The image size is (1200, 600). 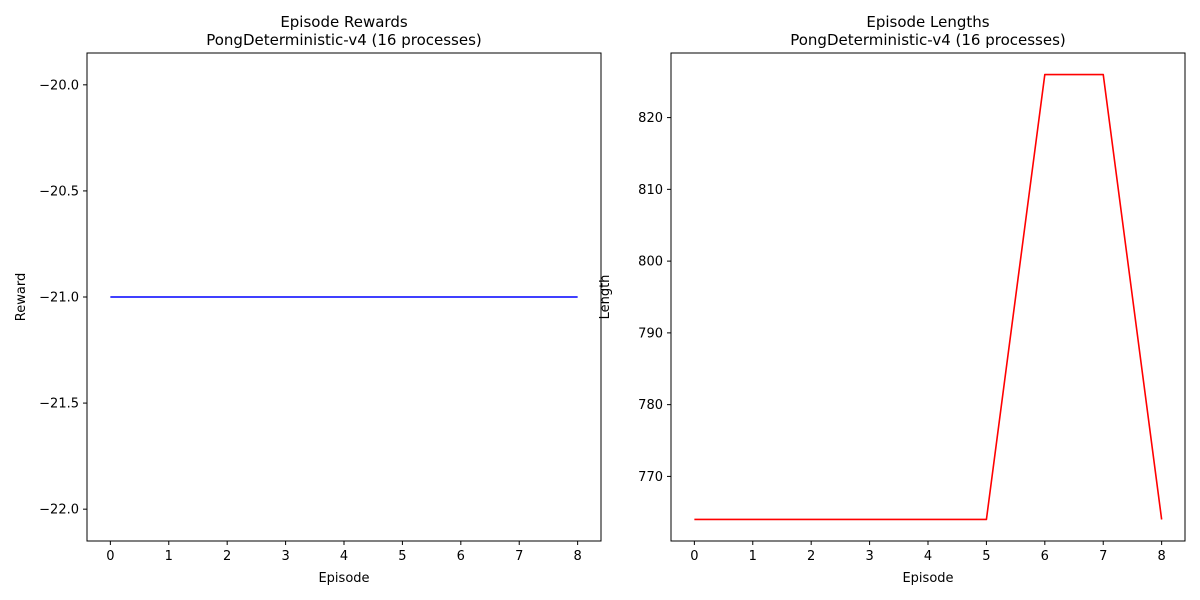 I want to click on lengths-y-tick-label: 800, so click(x=650, y=262).